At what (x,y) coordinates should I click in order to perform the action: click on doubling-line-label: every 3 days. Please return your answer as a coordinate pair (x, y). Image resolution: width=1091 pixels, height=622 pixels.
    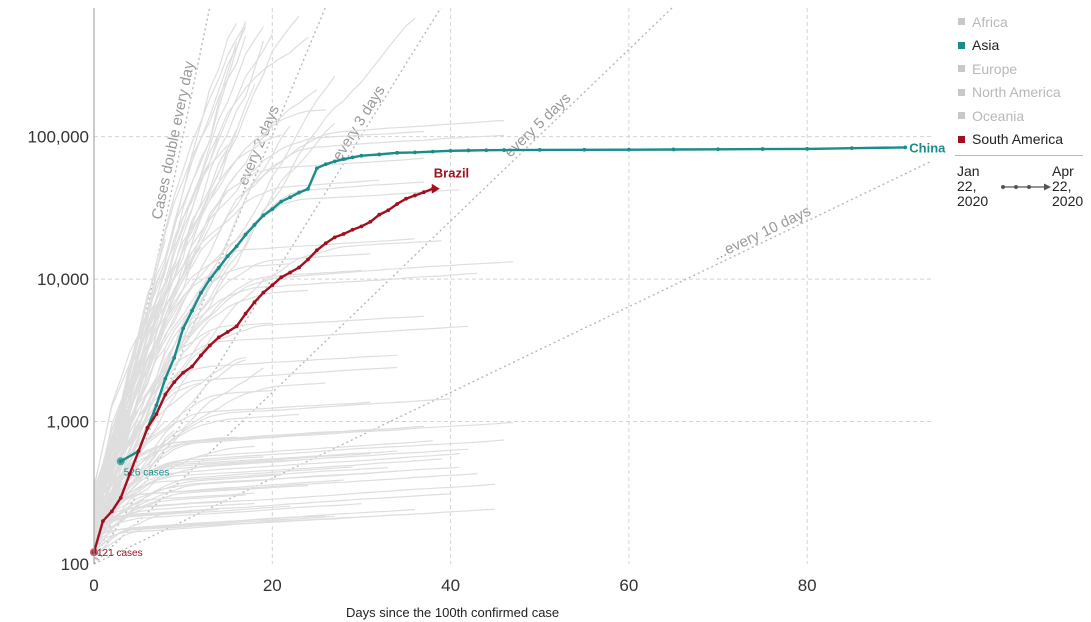
    Looking at the image, I should click on (358, 123).